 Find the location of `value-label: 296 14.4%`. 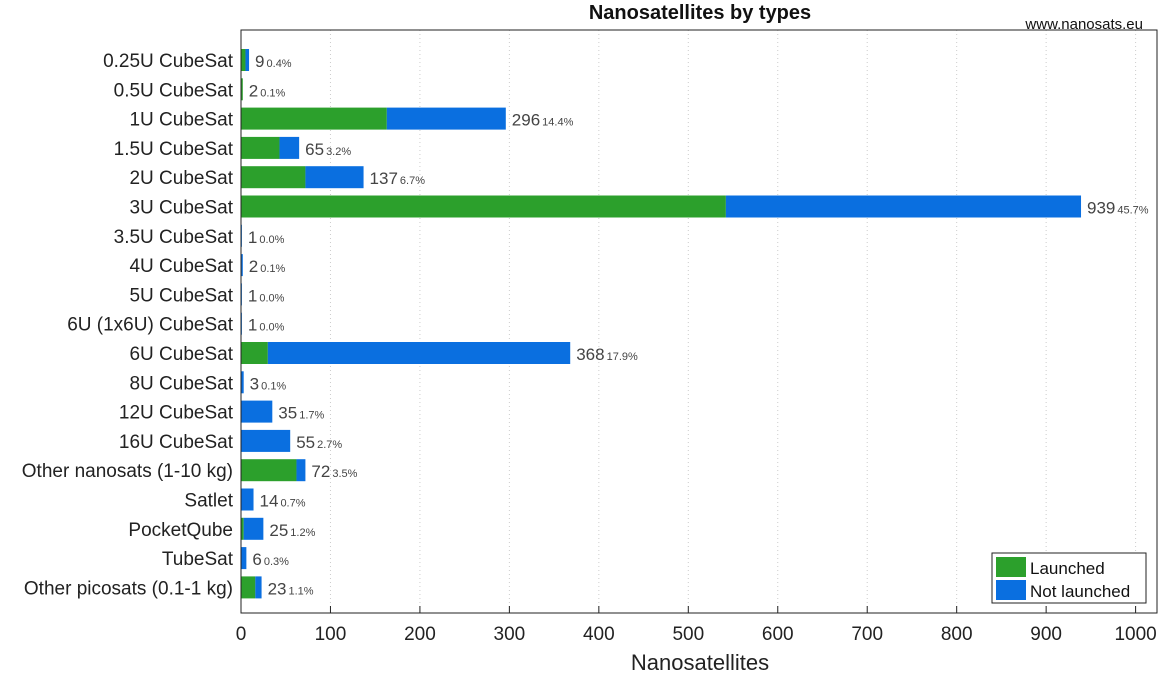

value-label: 296 14.4% is located at coordinates (543, 120).